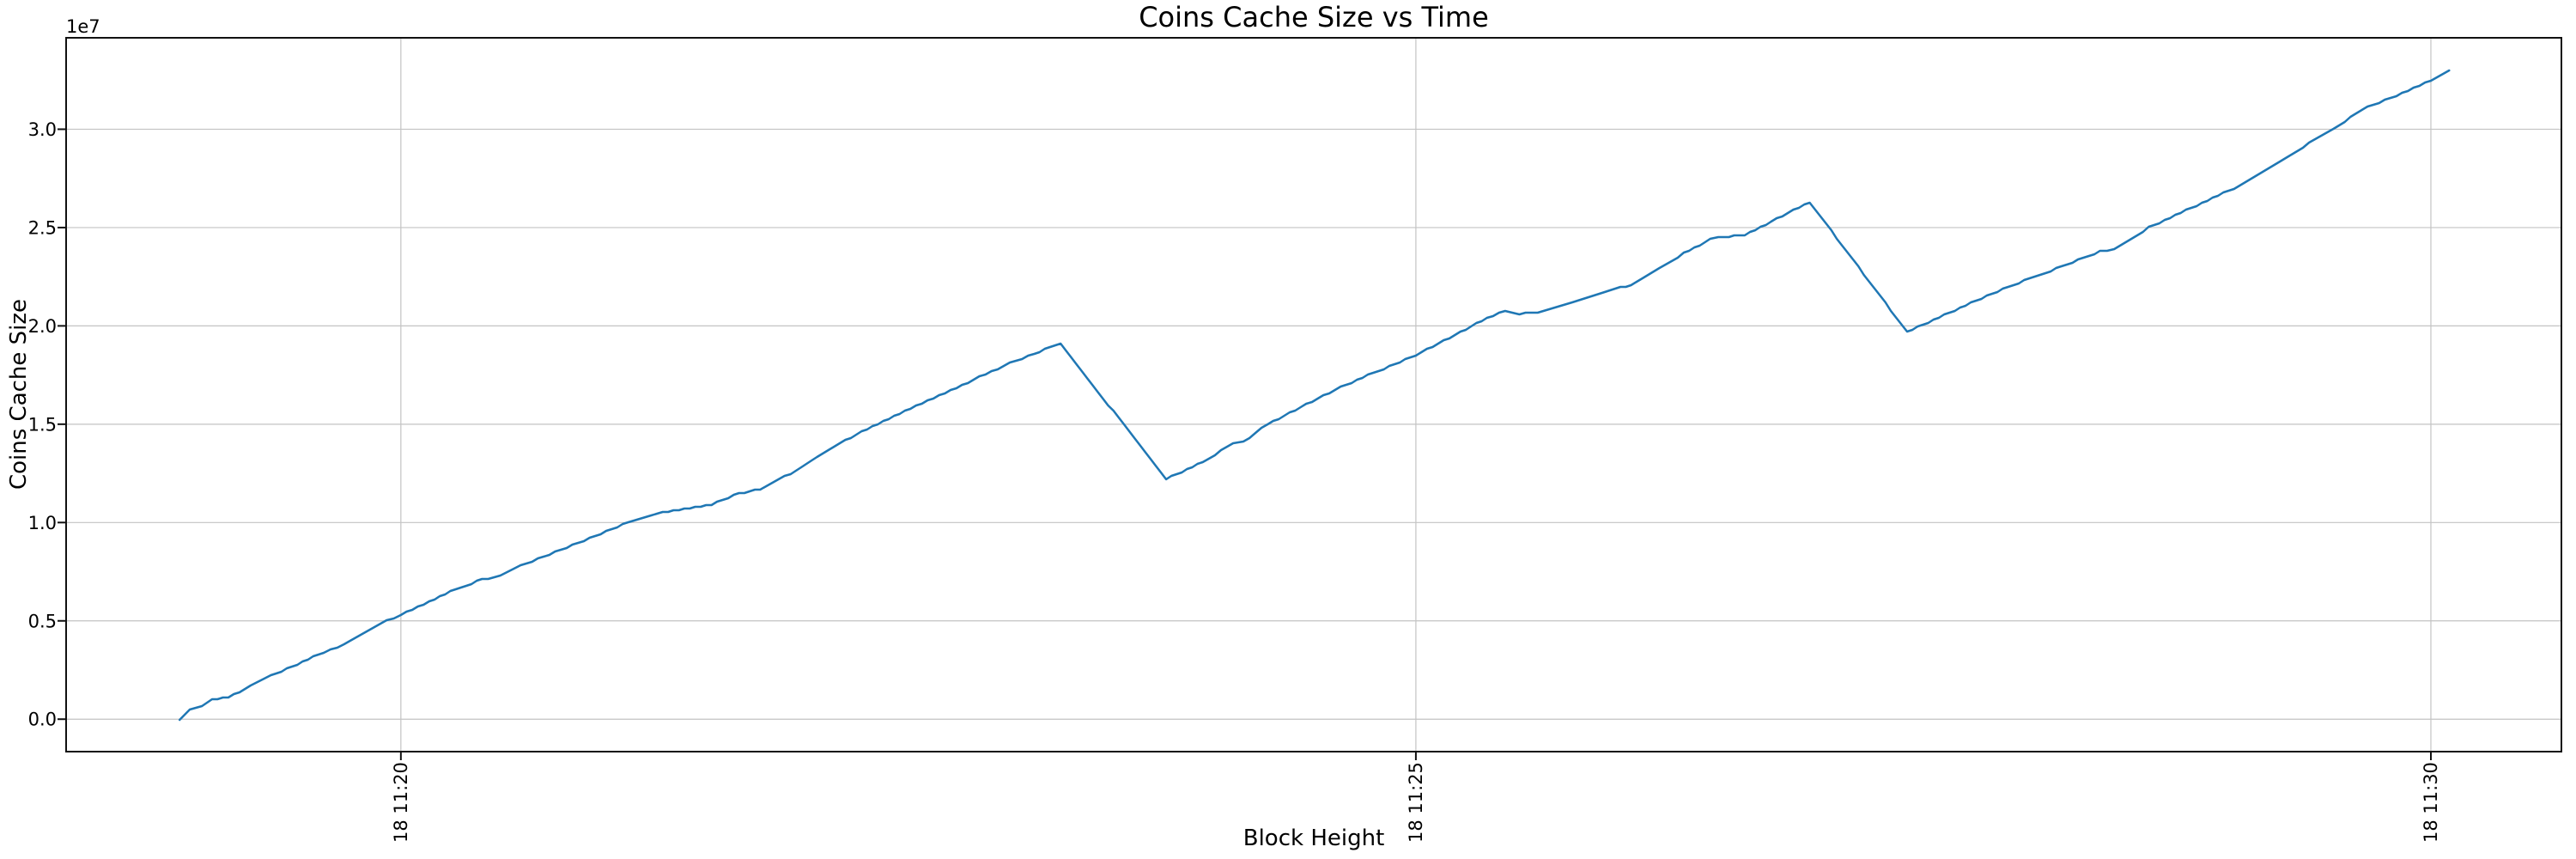  I want to click on y-tick-labels: 0.0 0.5 1.0 1.5 2.0 2.5 3.0, so click(42, 425).